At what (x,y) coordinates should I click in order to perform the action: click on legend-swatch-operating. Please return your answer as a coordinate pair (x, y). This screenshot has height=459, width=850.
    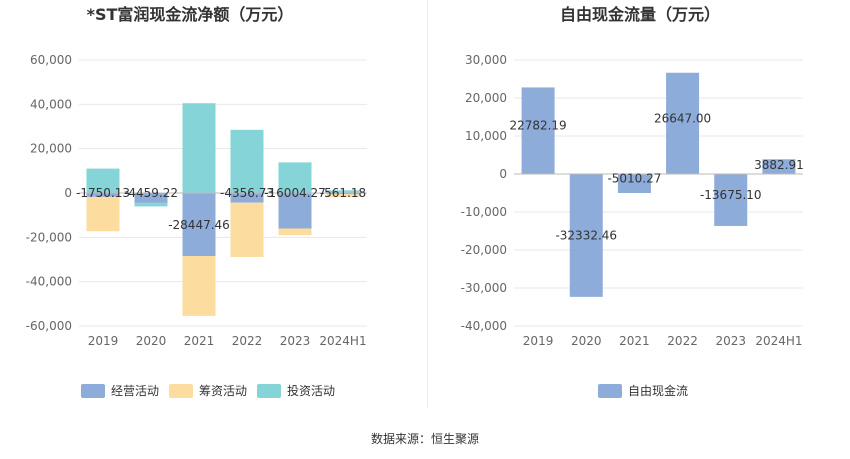
    Looking at the image, I should click on (93, 391).